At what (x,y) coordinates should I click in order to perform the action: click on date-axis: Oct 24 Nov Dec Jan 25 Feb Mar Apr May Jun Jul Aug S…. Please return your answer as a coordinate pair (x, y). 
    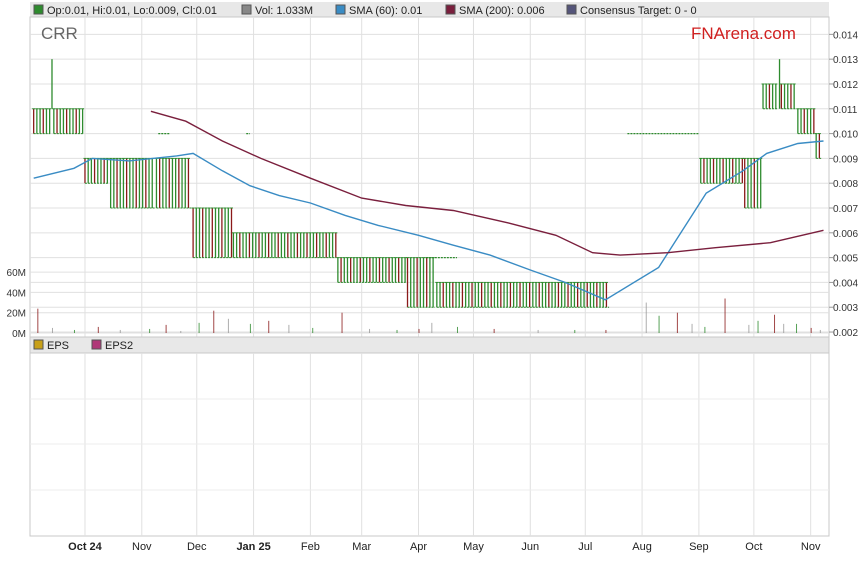
    Looking at the image, I should click on (444, 547).